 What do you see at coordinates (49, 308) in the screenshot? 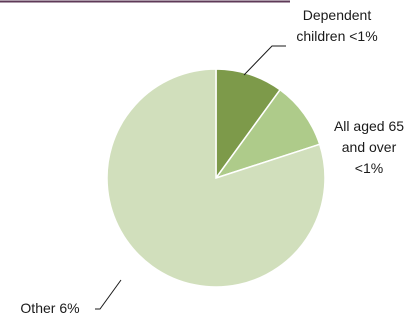
I see `label-other: Other 6%` at bounding box center [49, 308].